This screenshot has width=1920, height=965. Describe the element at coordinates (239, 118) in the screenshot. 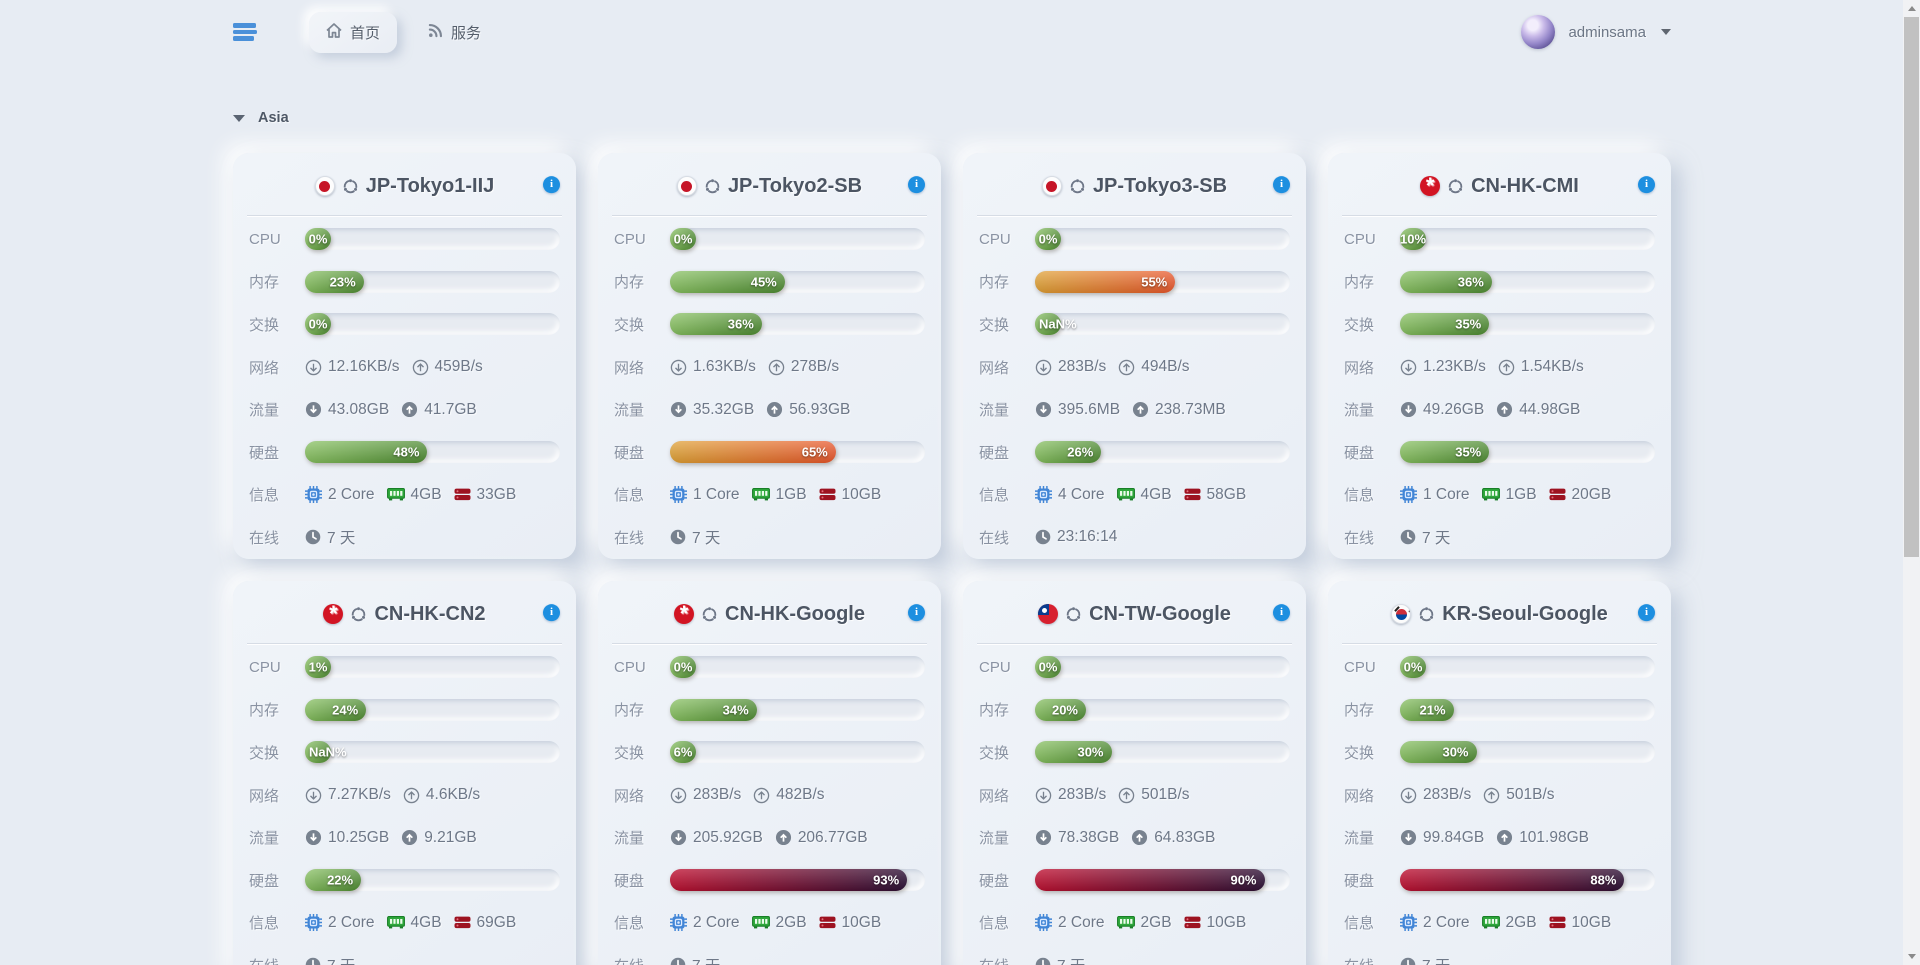

I see `collapse-arrow-icon` at that location.